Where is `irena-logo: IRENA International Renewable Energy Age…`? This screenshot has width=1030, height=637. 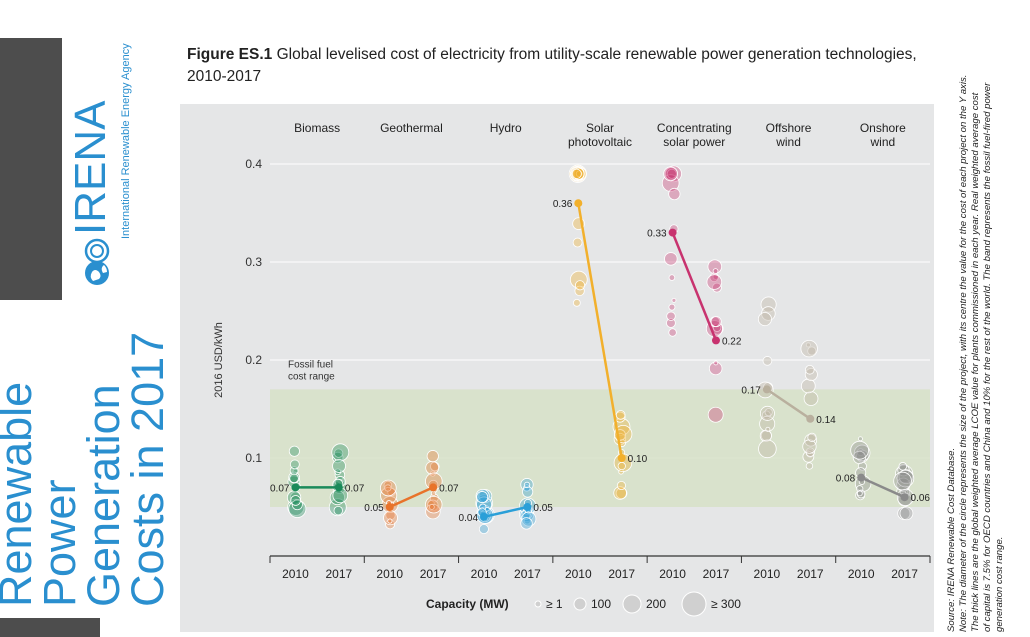 irena-logo: IRENA International Renewable Energy Age… is located at coordinates (99, 164).